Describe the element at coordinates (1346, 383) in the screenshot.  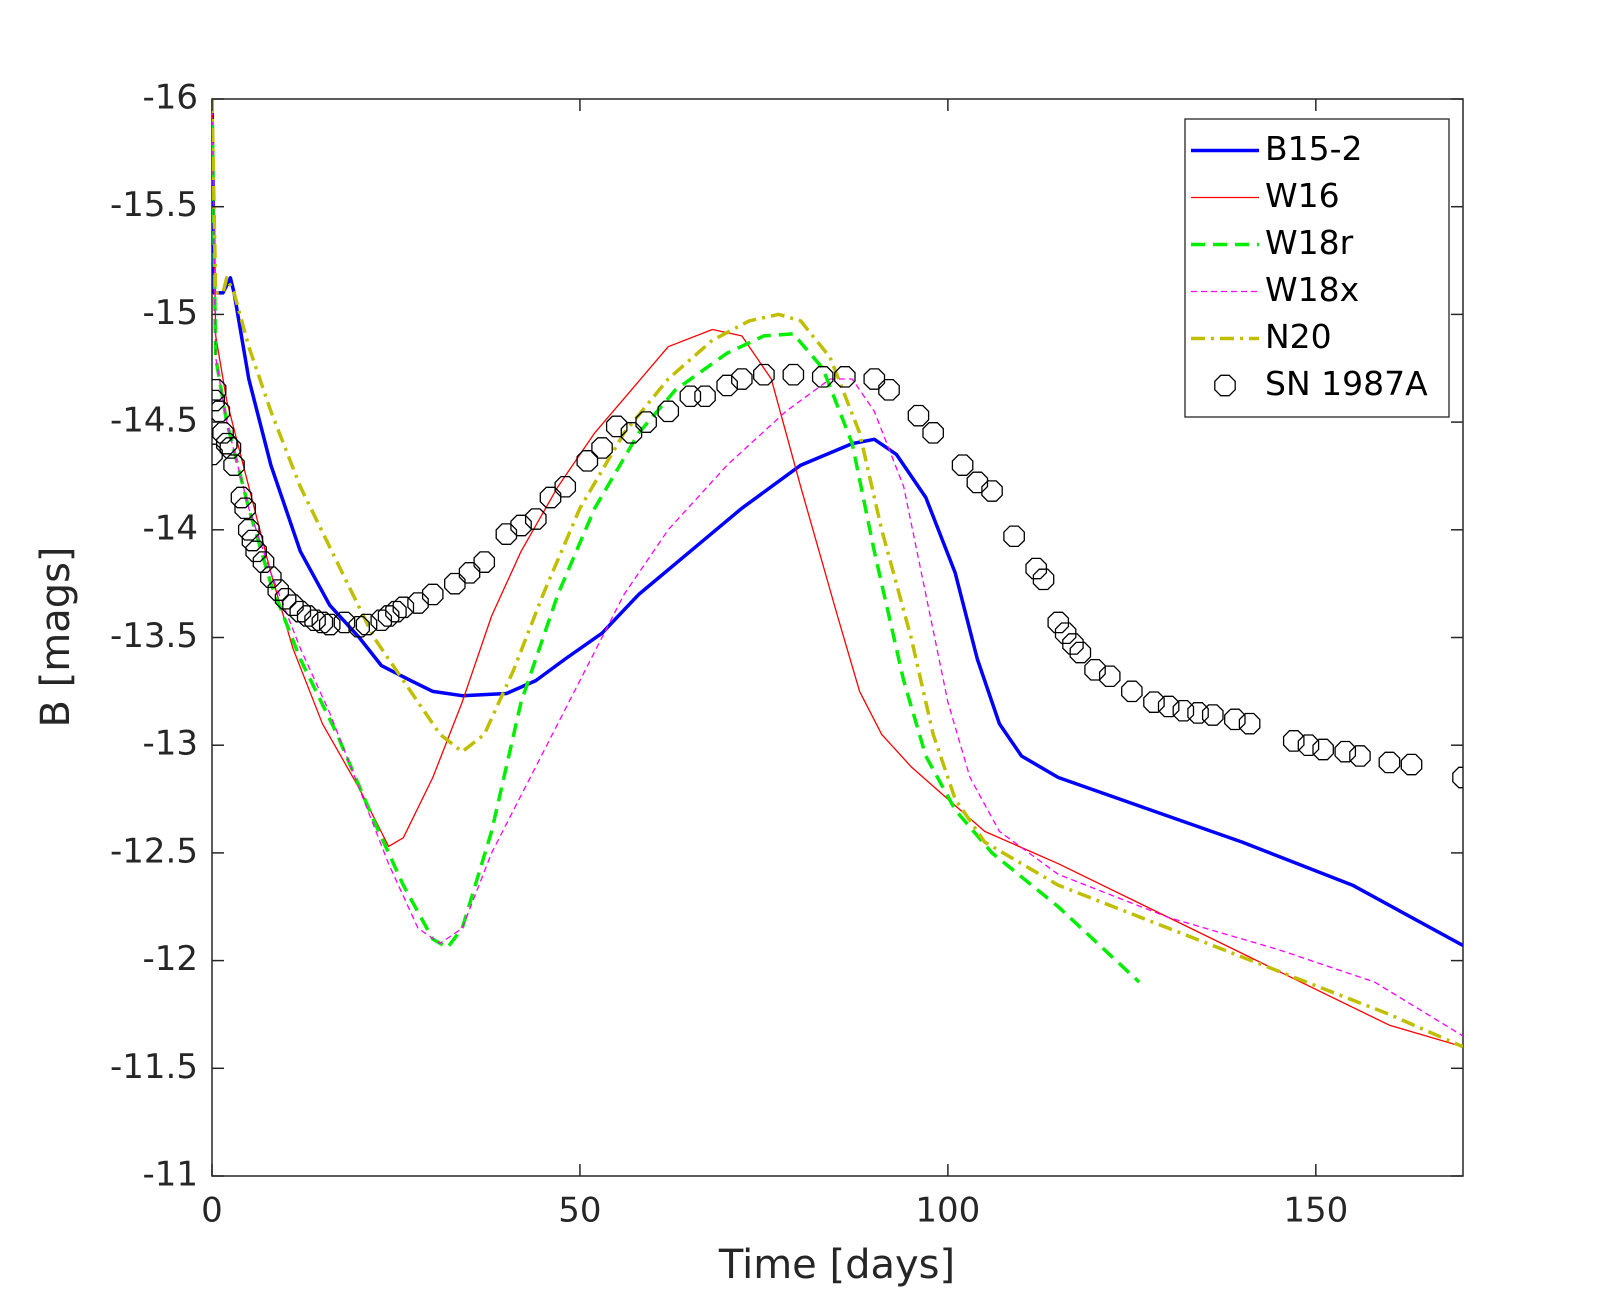
I see `legend-label: SN 1987A` at that location.